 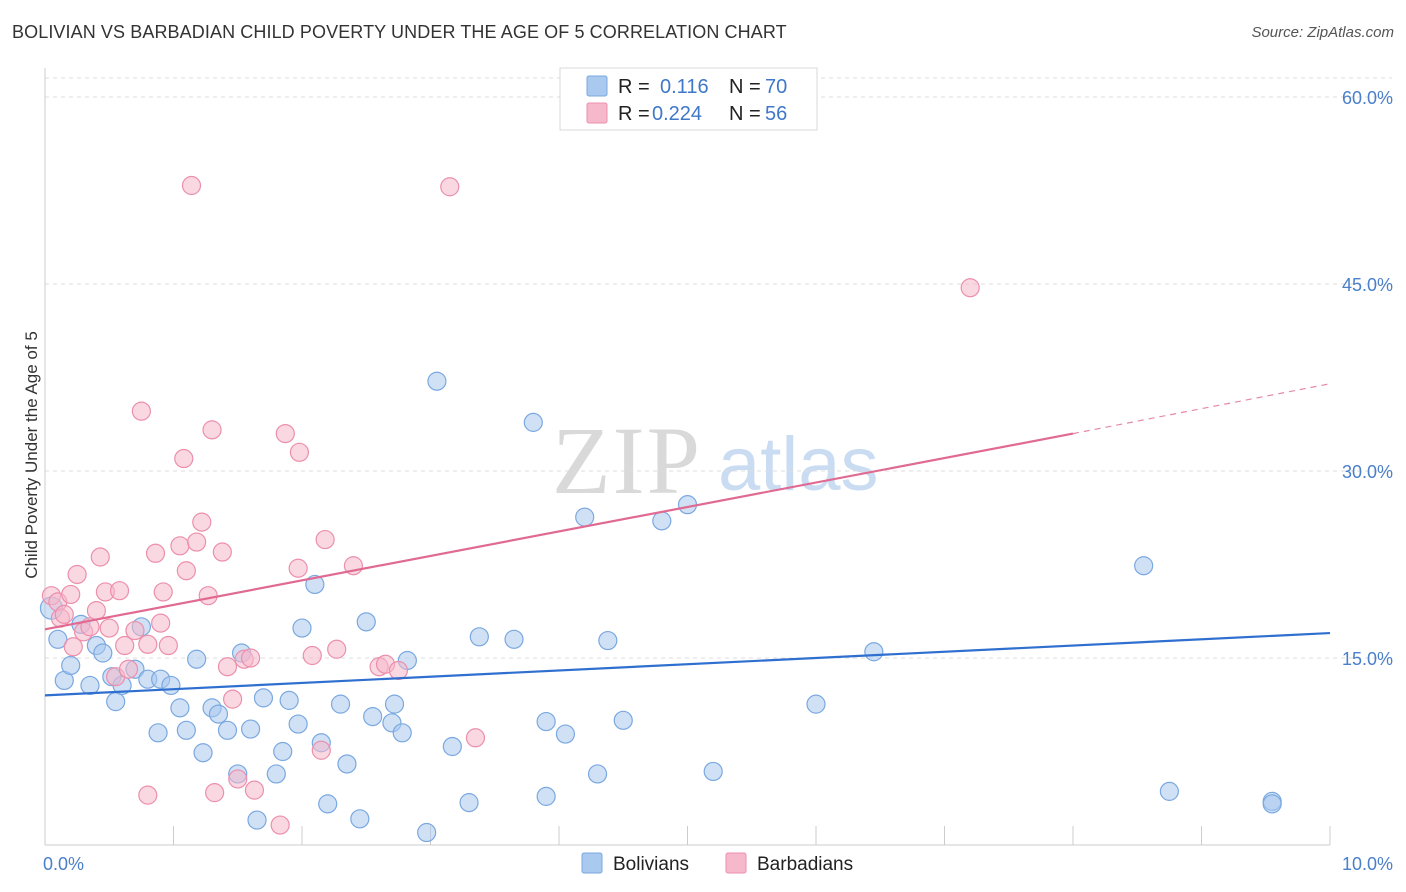 What do you see at coordinates (597, 86) in the screenshot?
I see `legend-swatch-bolivians` at bounding box center [597, 86].